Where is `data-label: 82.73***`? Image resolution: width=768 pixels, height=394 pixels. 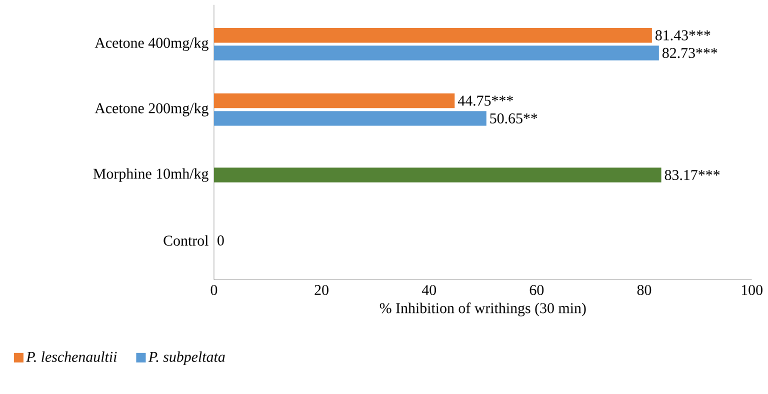 data-label: 82.73*** is located at coordinates (690, 53).